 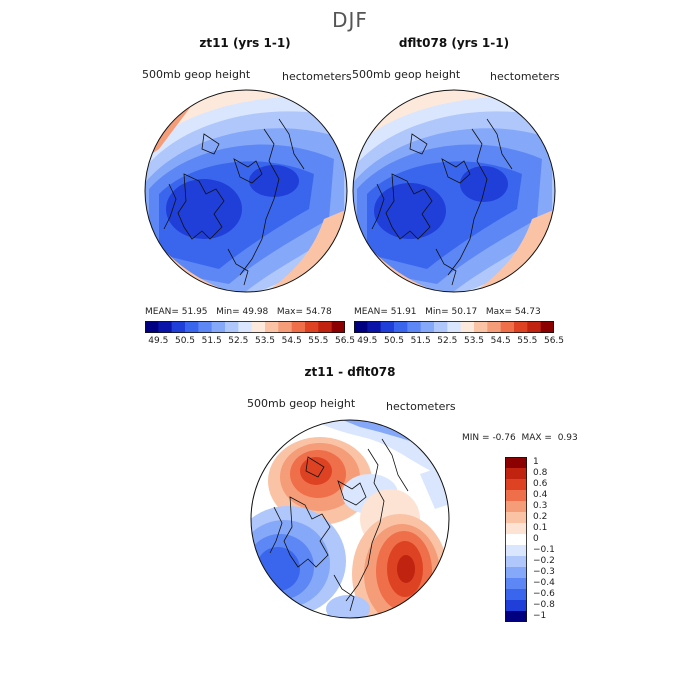 What do you see at coordinates (464, 312) in the screenshot?
I see `panel2-min-value: 50.17` at bounding box center [464, 312].